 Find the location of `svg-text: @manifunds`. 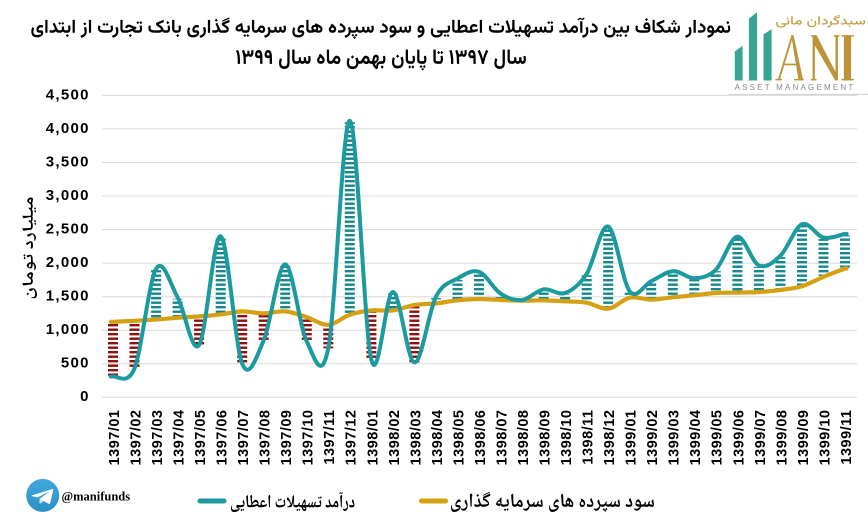

svg-text: @manifunds is located at coordinates (96, 496).